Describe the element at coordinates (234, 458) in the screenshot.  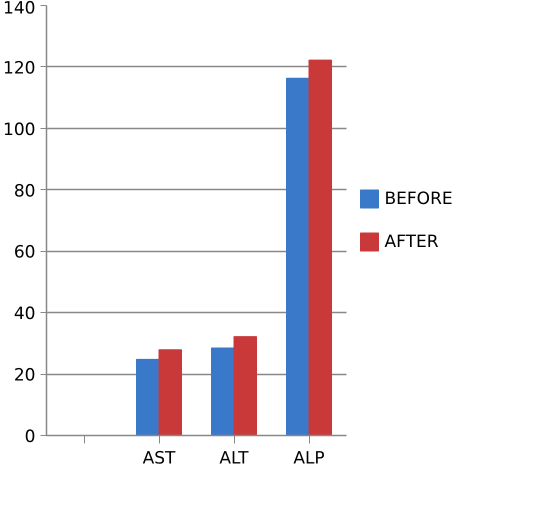
I see `x-tick-label: ALT` at that location.